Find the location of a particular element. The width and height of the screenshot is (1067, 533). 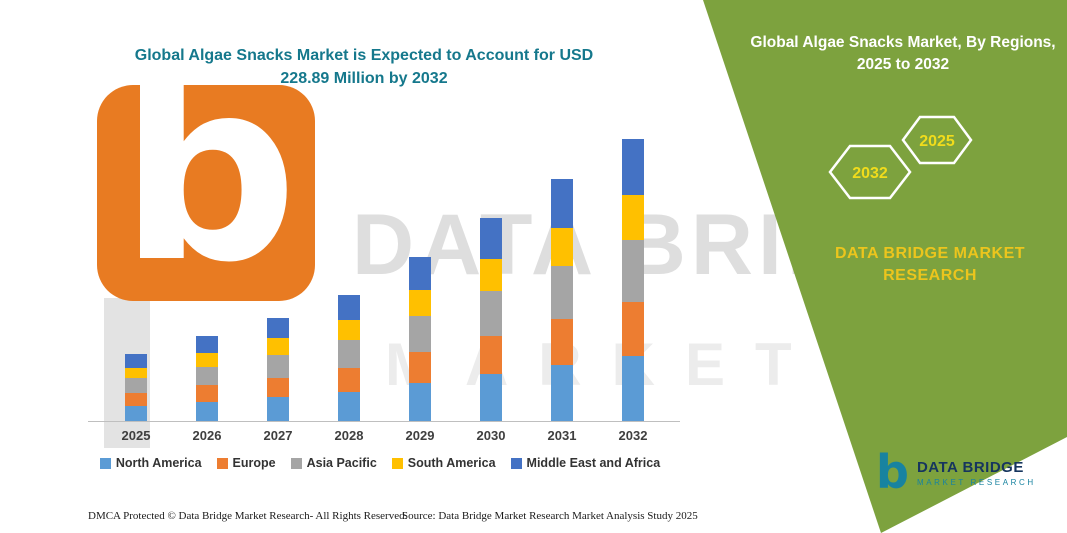

hexagon-2032-label: 2032 is located at coordinates (870, 173).